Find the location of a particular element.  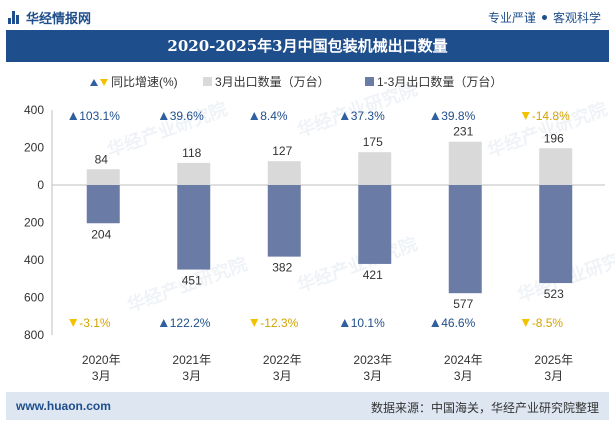

growth-march-label: 39.6% is located at coordinates (187, 116).